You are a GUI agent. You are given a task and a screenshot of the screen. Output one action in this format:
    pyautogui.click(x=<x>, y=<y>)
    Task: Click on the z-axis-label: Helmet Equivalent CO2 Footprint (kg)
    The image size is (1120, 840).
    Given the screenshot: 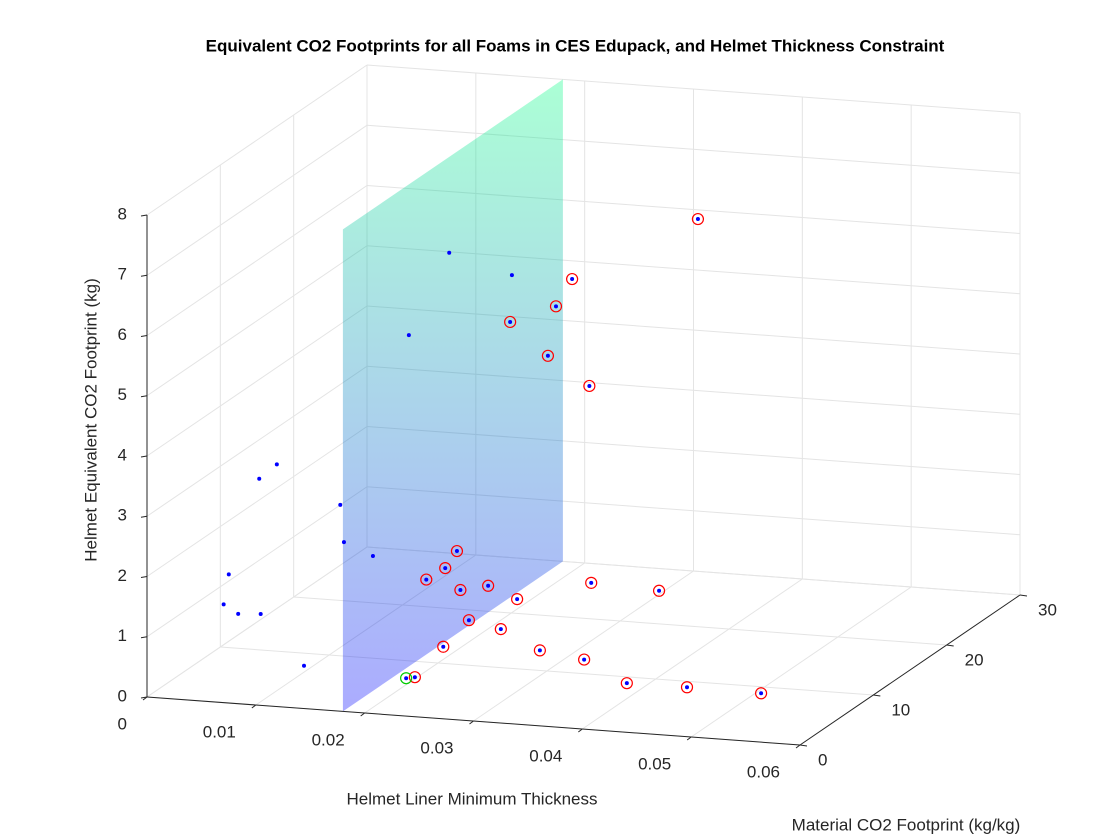 What is the action you would take?
    pyautogui.click(x=90, y=419)
    